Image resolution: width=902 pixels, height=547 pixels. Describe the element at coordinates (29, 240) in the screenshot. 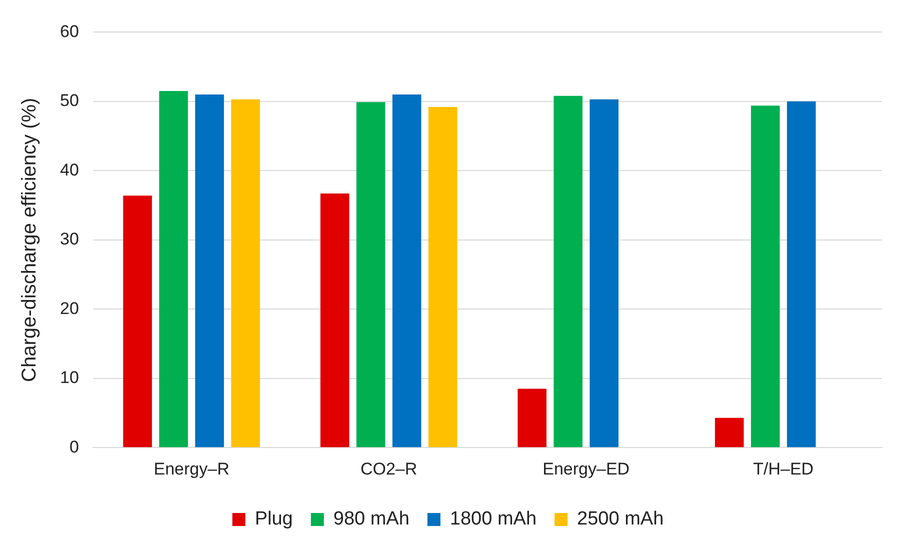

I see `y-axis-title: Charge-discharge efficiency (%)` at that location.